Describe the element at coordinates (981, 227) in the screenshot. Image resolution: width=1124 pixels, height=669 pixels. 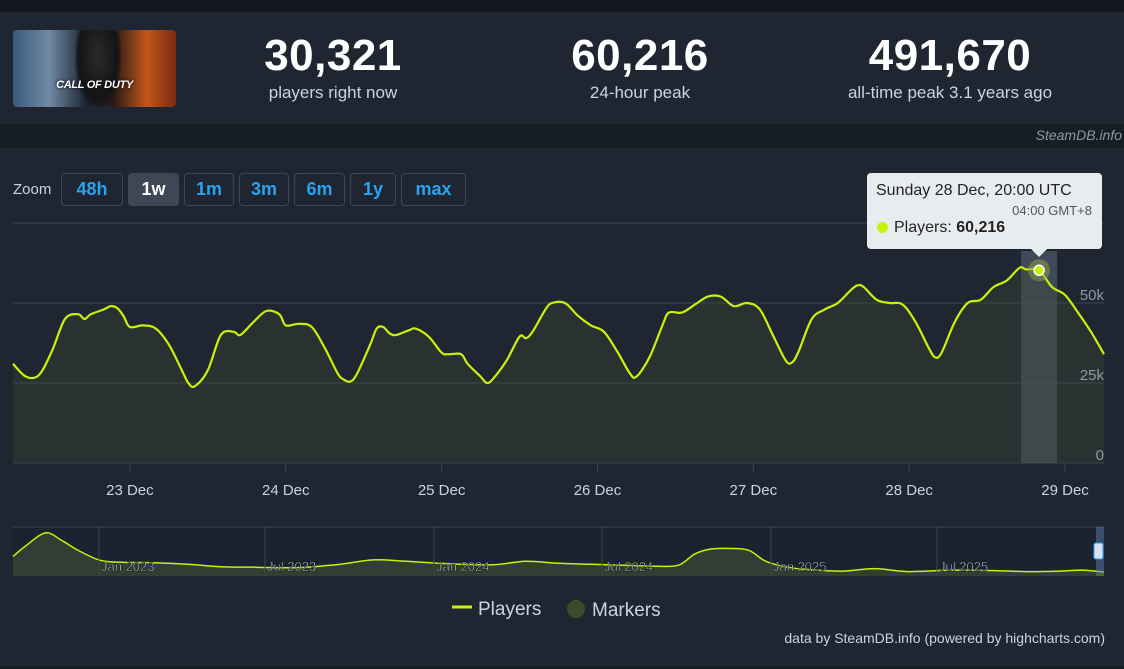
I see `tooltip-value: 60,216` at that location.